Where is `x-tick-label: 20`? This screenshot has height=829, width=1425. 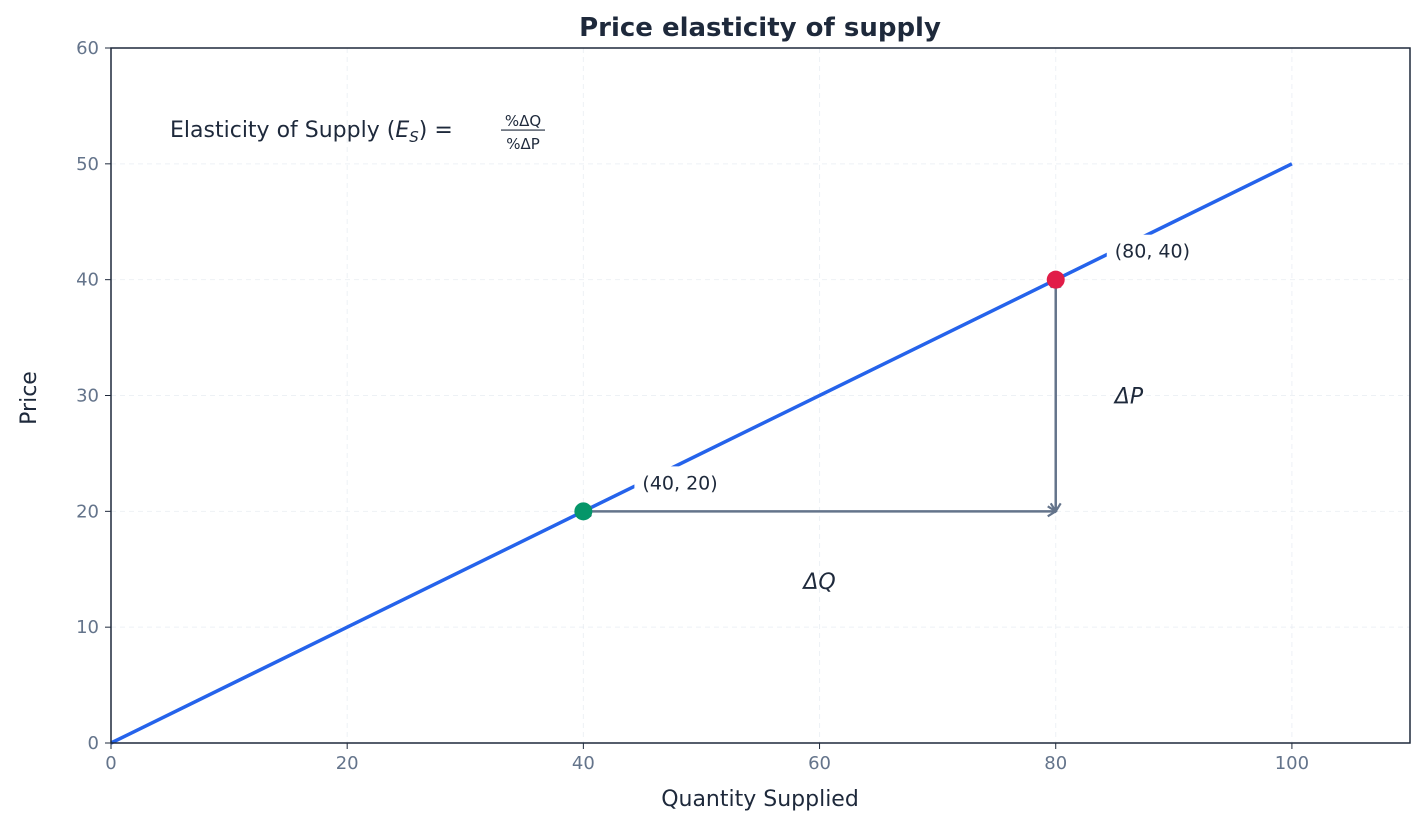
x-tick-label: 20 is located at coordinates (347, 763).